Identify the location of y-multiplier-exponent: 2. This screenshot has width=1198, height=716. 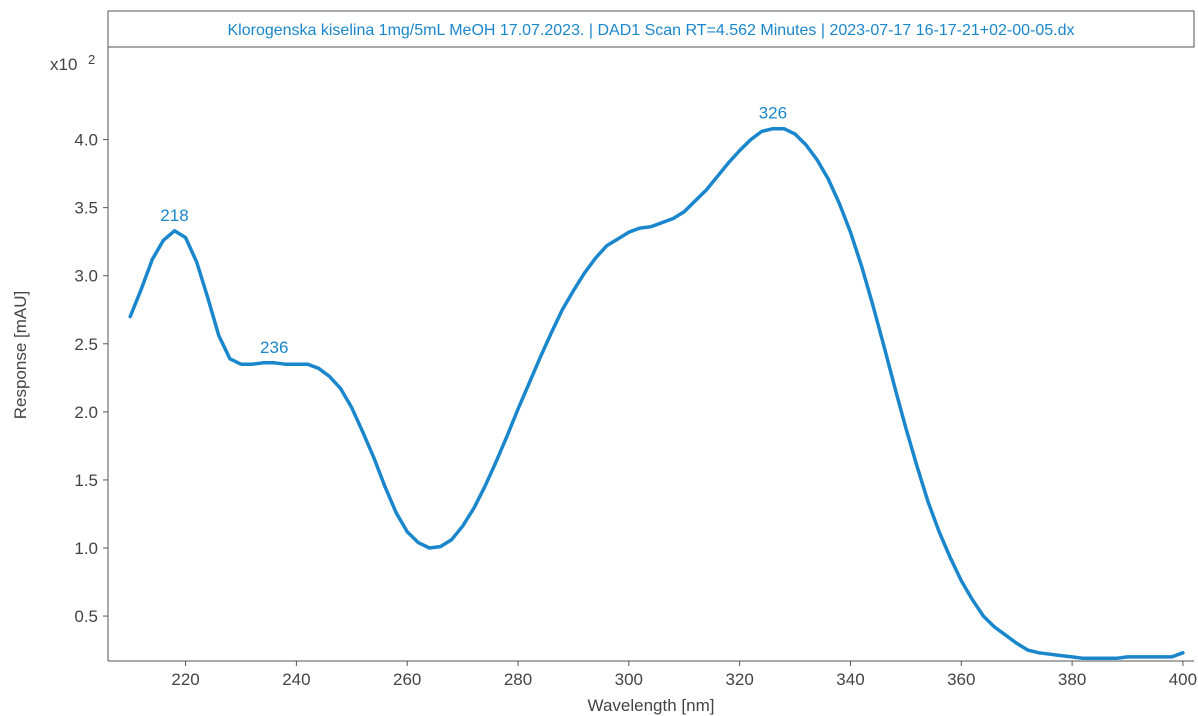
(91, 59).